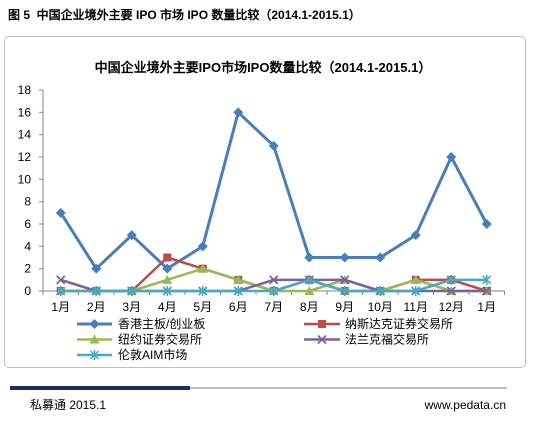 The height and width of the screenshot is (423, 542). Describe the element at coordinates (416, 307) in the screenshot. I see `x-tick-label: 11月` at that location.